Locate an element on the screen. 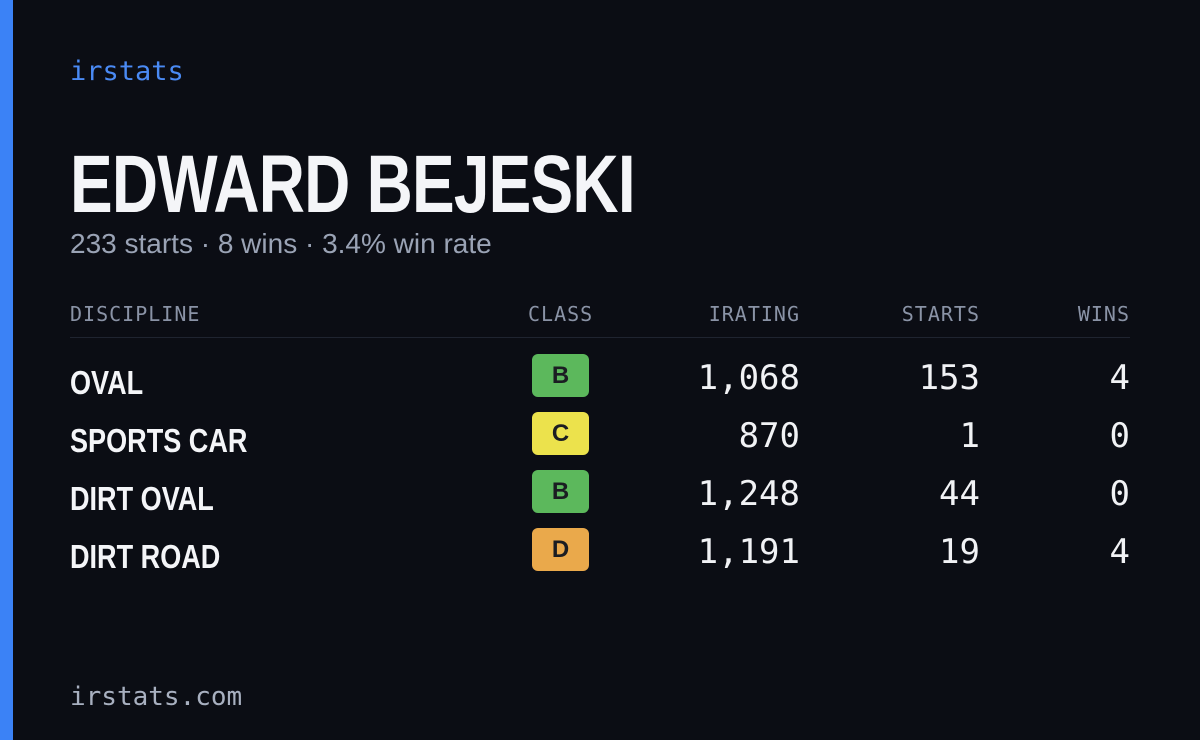  starts: 153 is located at coordinates (949, 378).